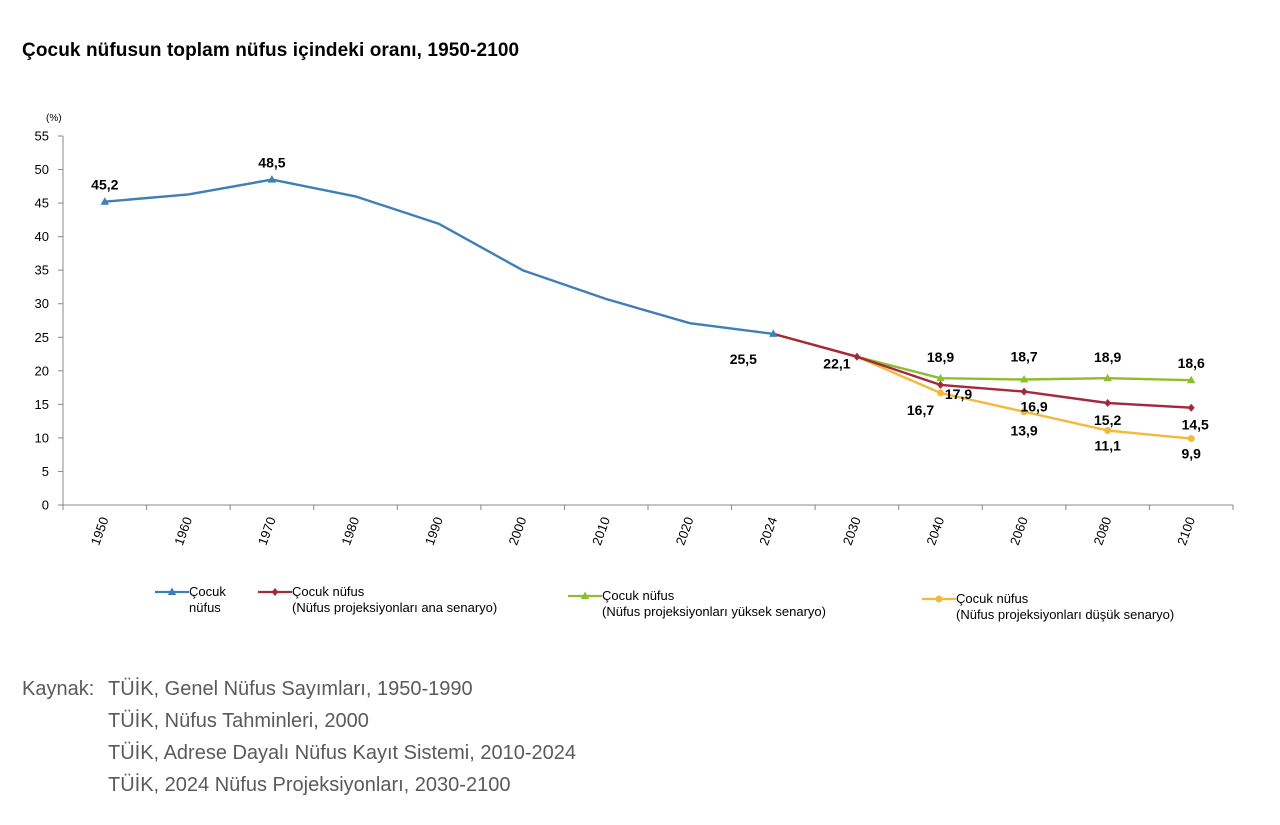 The width and height of the screenshot is (1280, 825). What do you see at coordinates (238, 721) in the screenshot?
I see `source-line: TÜİK, Nüfus Tahminleri, 2000` at bounding box center [238, 721].